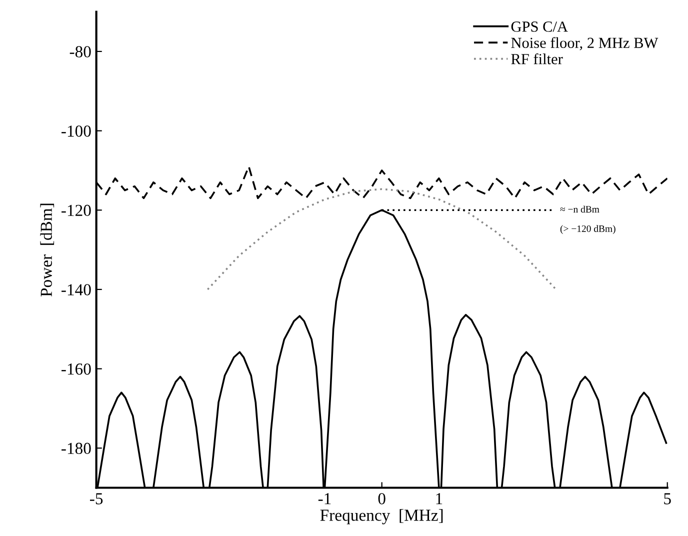 Image resolution: width=688 pixels, height=536 pixels. Describe the element at coordinates (324, 498) in the screenshot. I see `x-tick-label: -1` at that location.